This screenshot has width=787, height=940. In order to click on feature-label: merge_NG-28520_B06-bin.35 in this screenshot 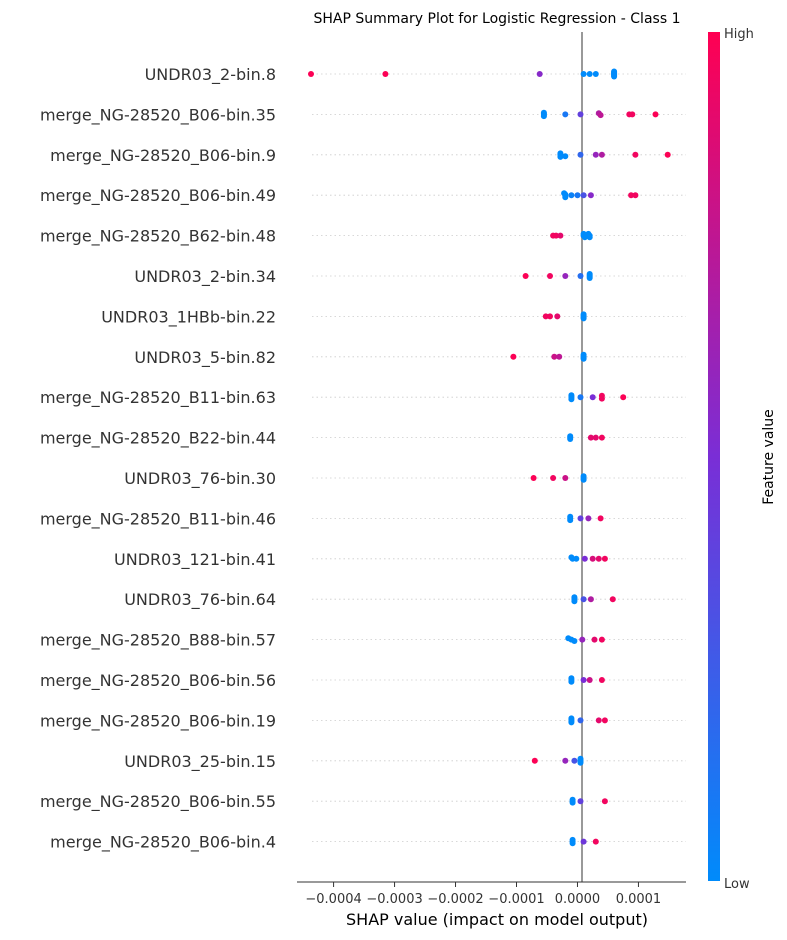, I will do `click(158, 115)`.